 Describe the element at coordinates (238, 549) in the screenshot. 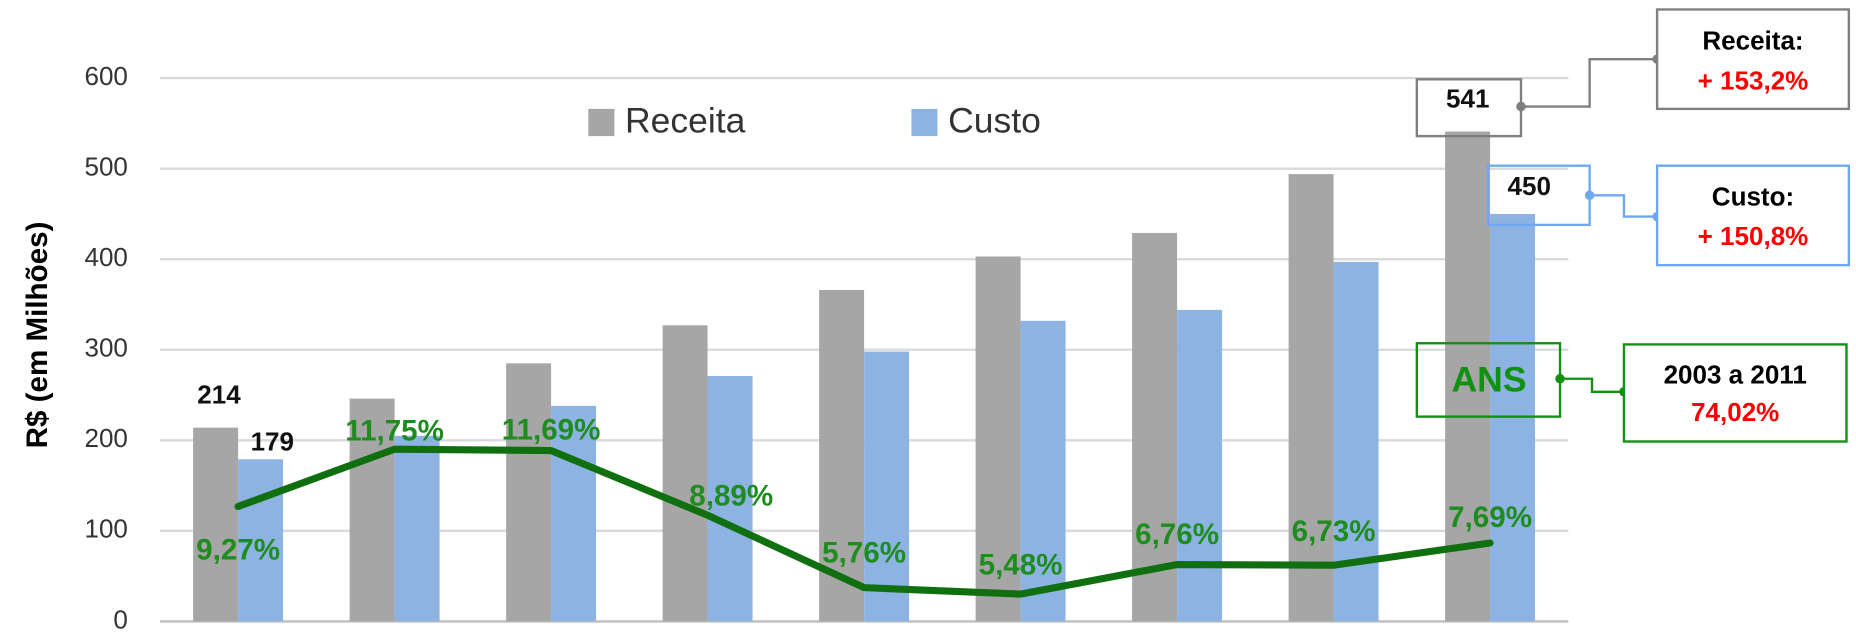

I see `data-label: 9,27%` at that location.